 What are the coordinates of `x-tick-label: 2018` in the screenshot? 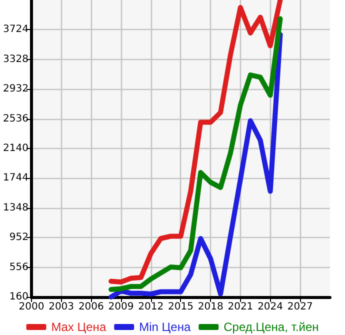 It's located at (211, 307).